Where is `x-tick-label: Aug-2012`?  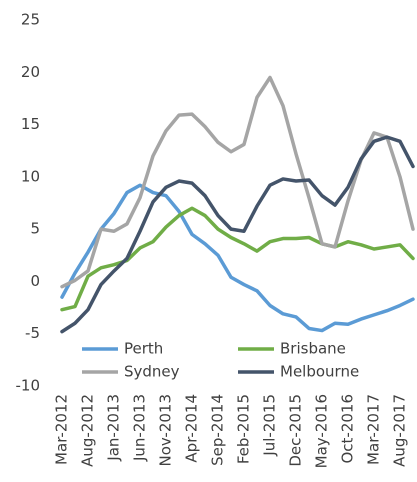 x-tick-label: Aug-2012 is located at coordinates (88, 430).